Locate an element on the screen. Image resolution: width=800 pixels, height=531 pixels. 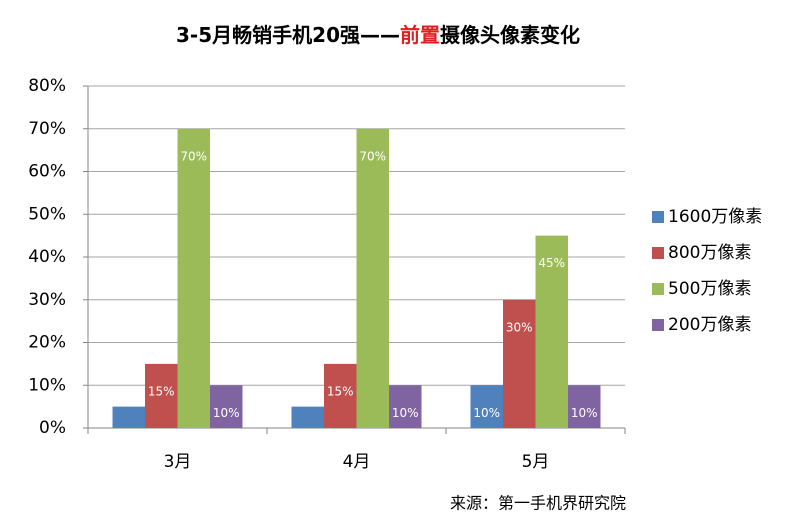
source-note: 来源：第一手机界研究院 is located at coordinates (538, 503).